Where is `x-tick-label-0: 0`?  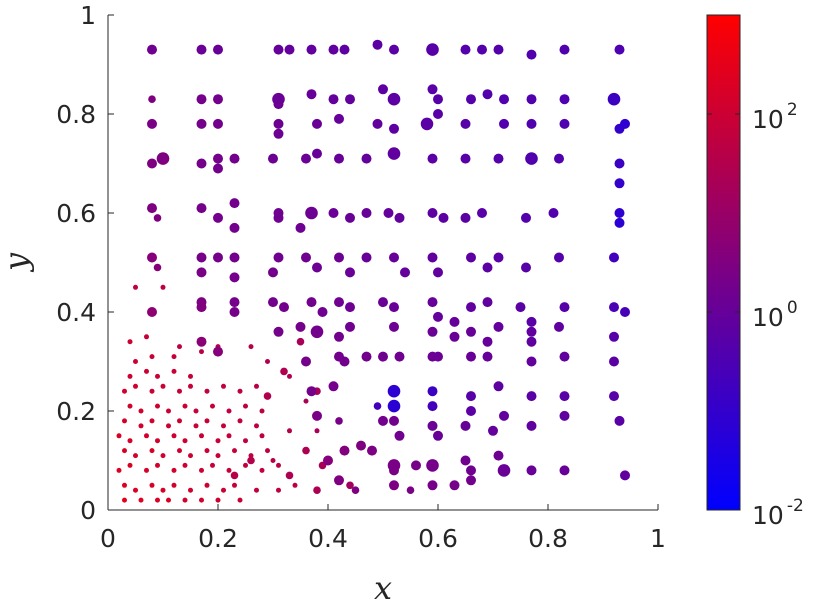
x-tick-label-0: 0 is located at coordinates (108, 538).